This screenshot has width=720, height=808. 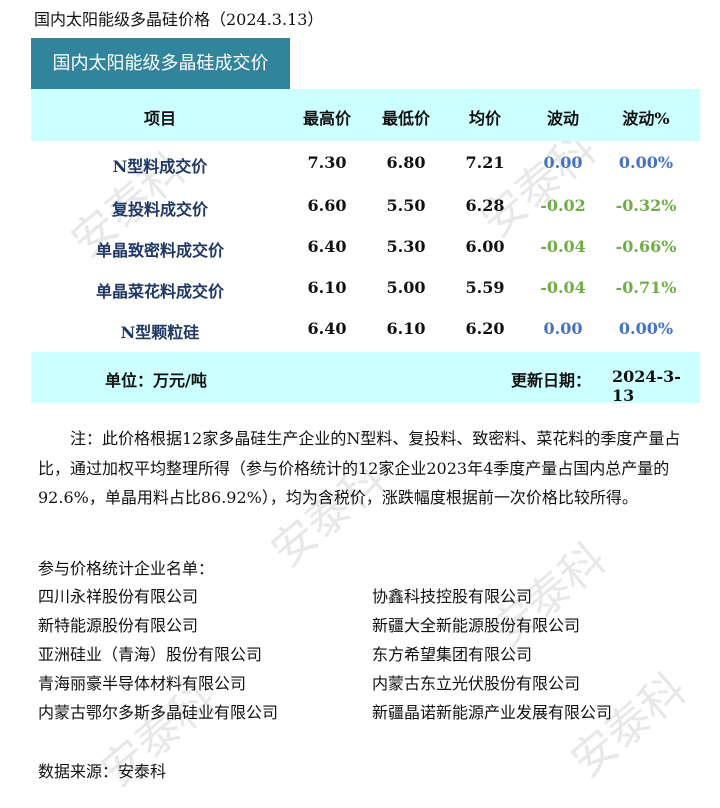 What do you see at coordinates (406, 205) in the screenshot?
I see `cell-min: 5.50` at bounding box center [406, 205].